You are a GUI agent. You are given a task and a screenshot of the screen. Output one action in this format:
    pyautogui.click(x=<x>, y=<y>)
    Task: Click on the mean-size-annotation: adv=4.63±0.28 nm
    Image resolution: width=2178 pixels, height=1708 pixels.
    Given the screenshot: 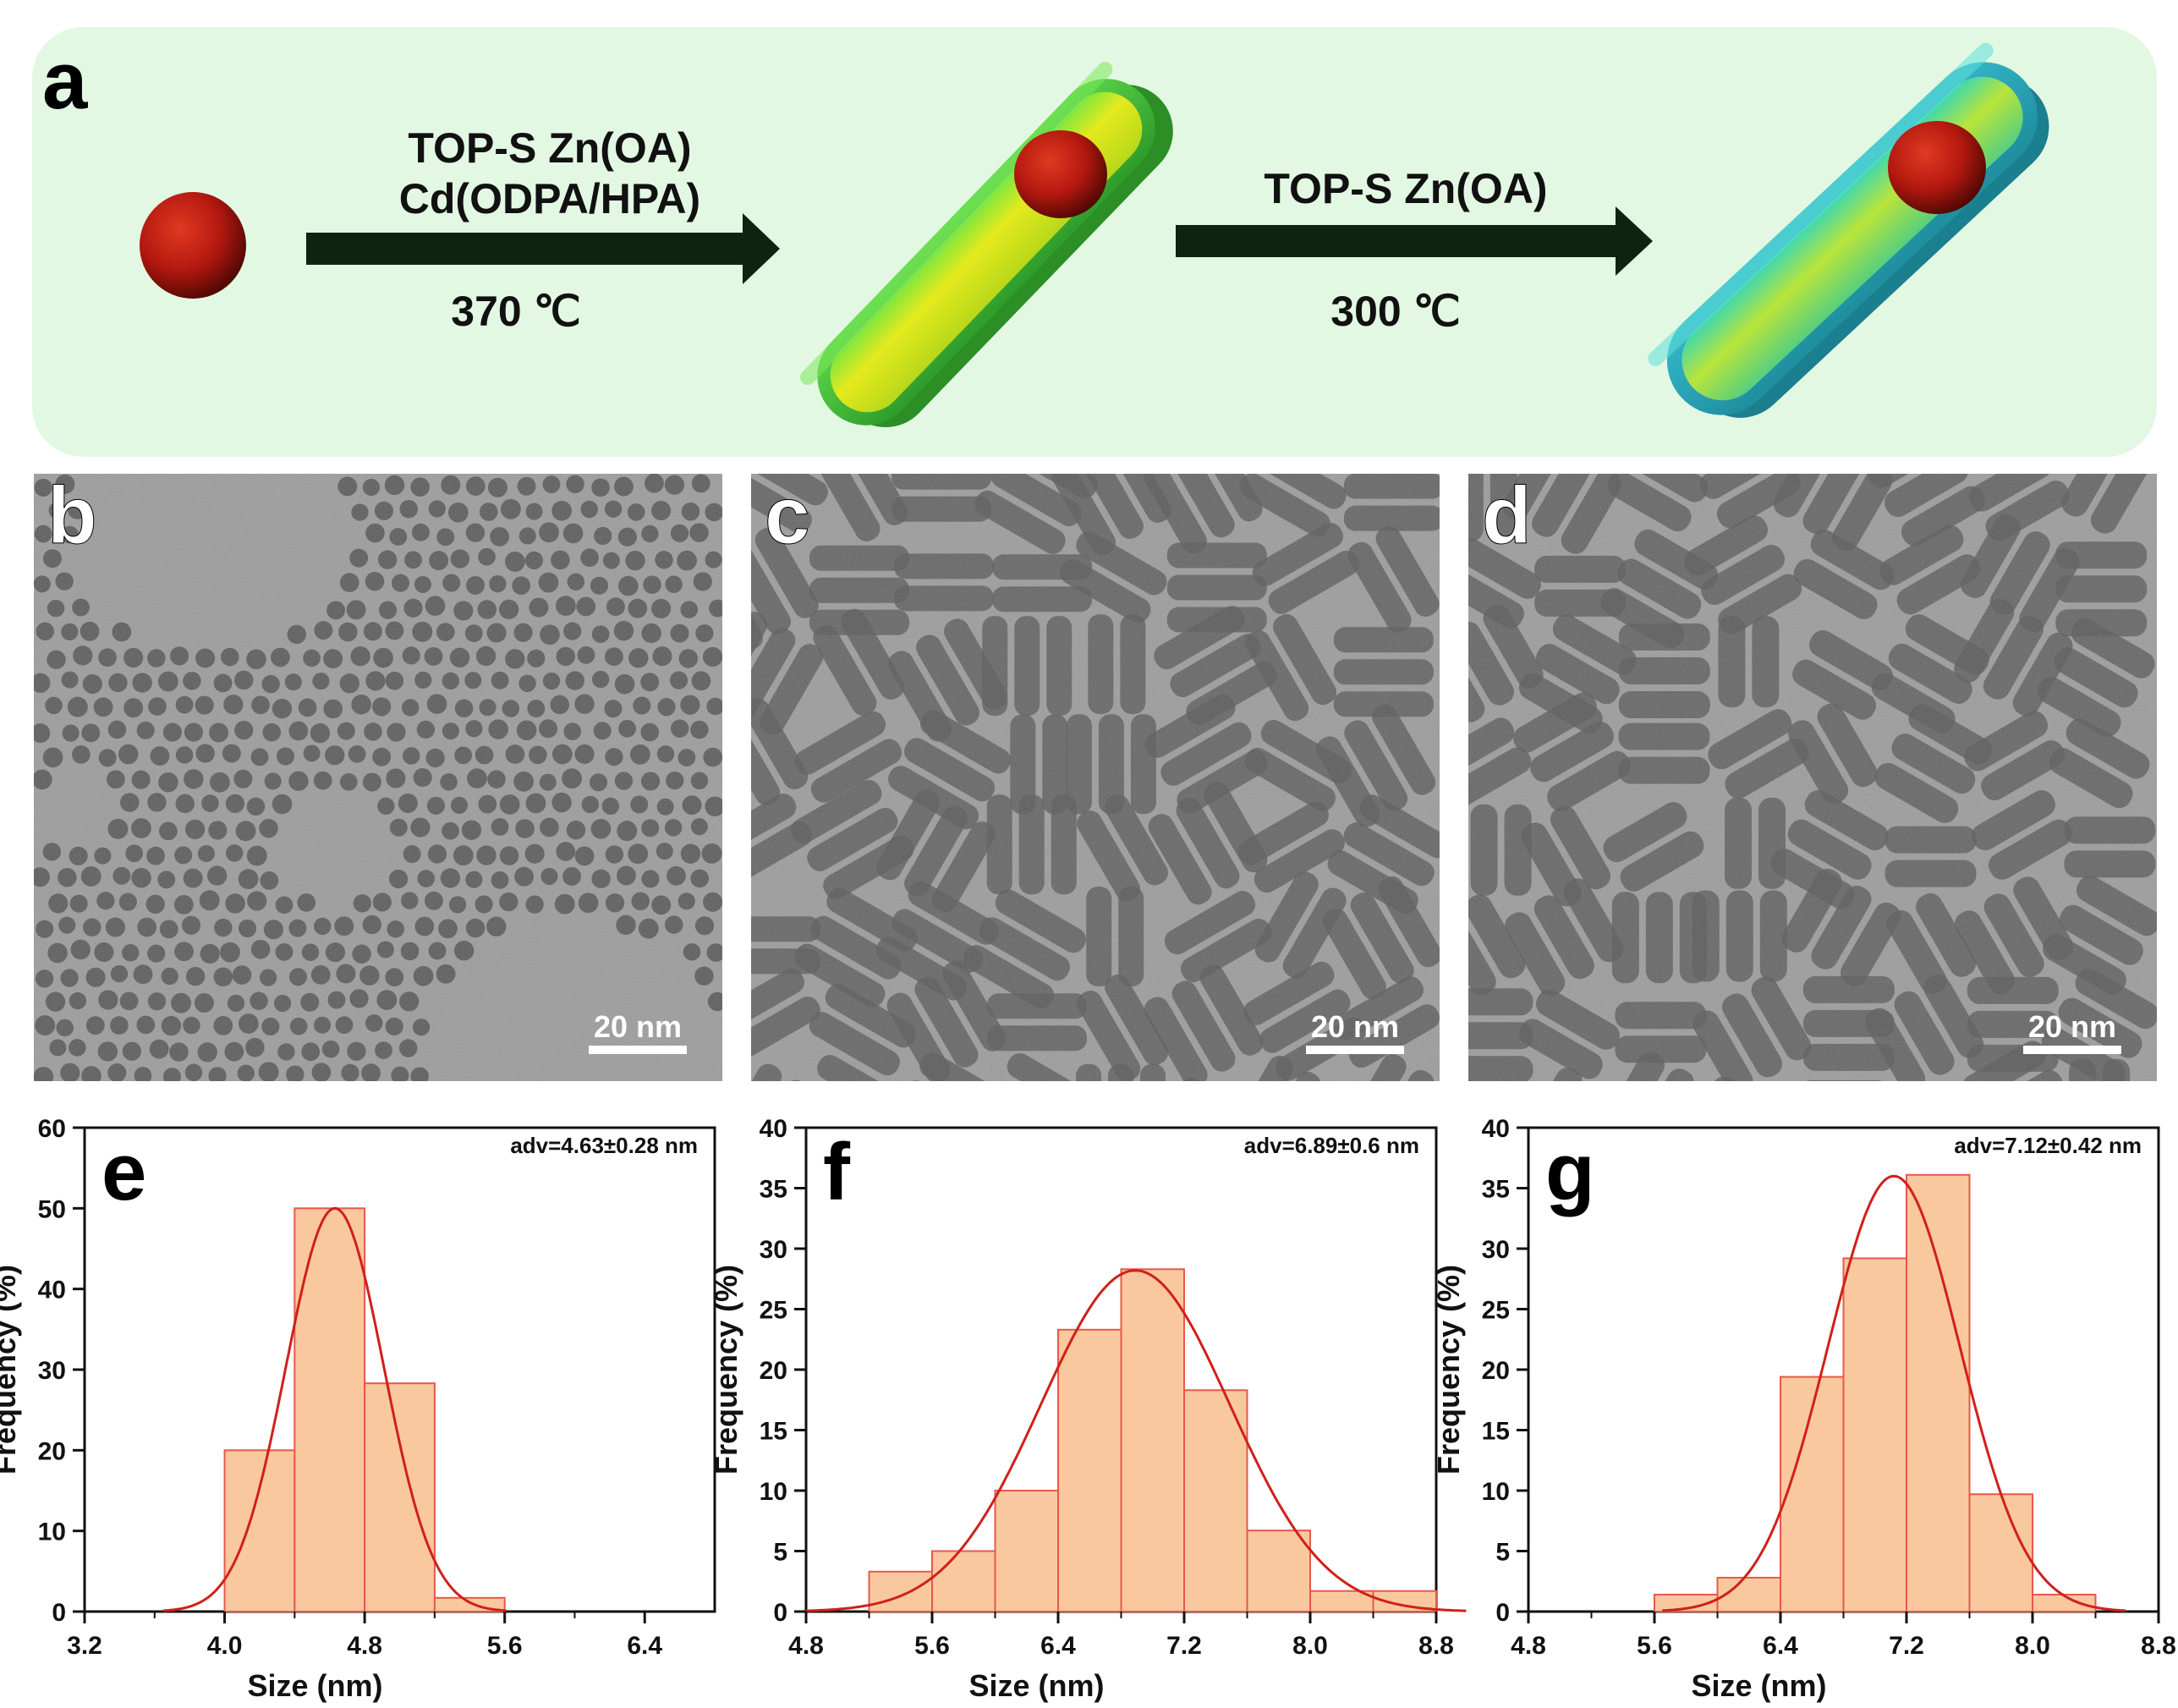 What is the action you would take?
    pyautogui.click(x=604, y=1145)
    